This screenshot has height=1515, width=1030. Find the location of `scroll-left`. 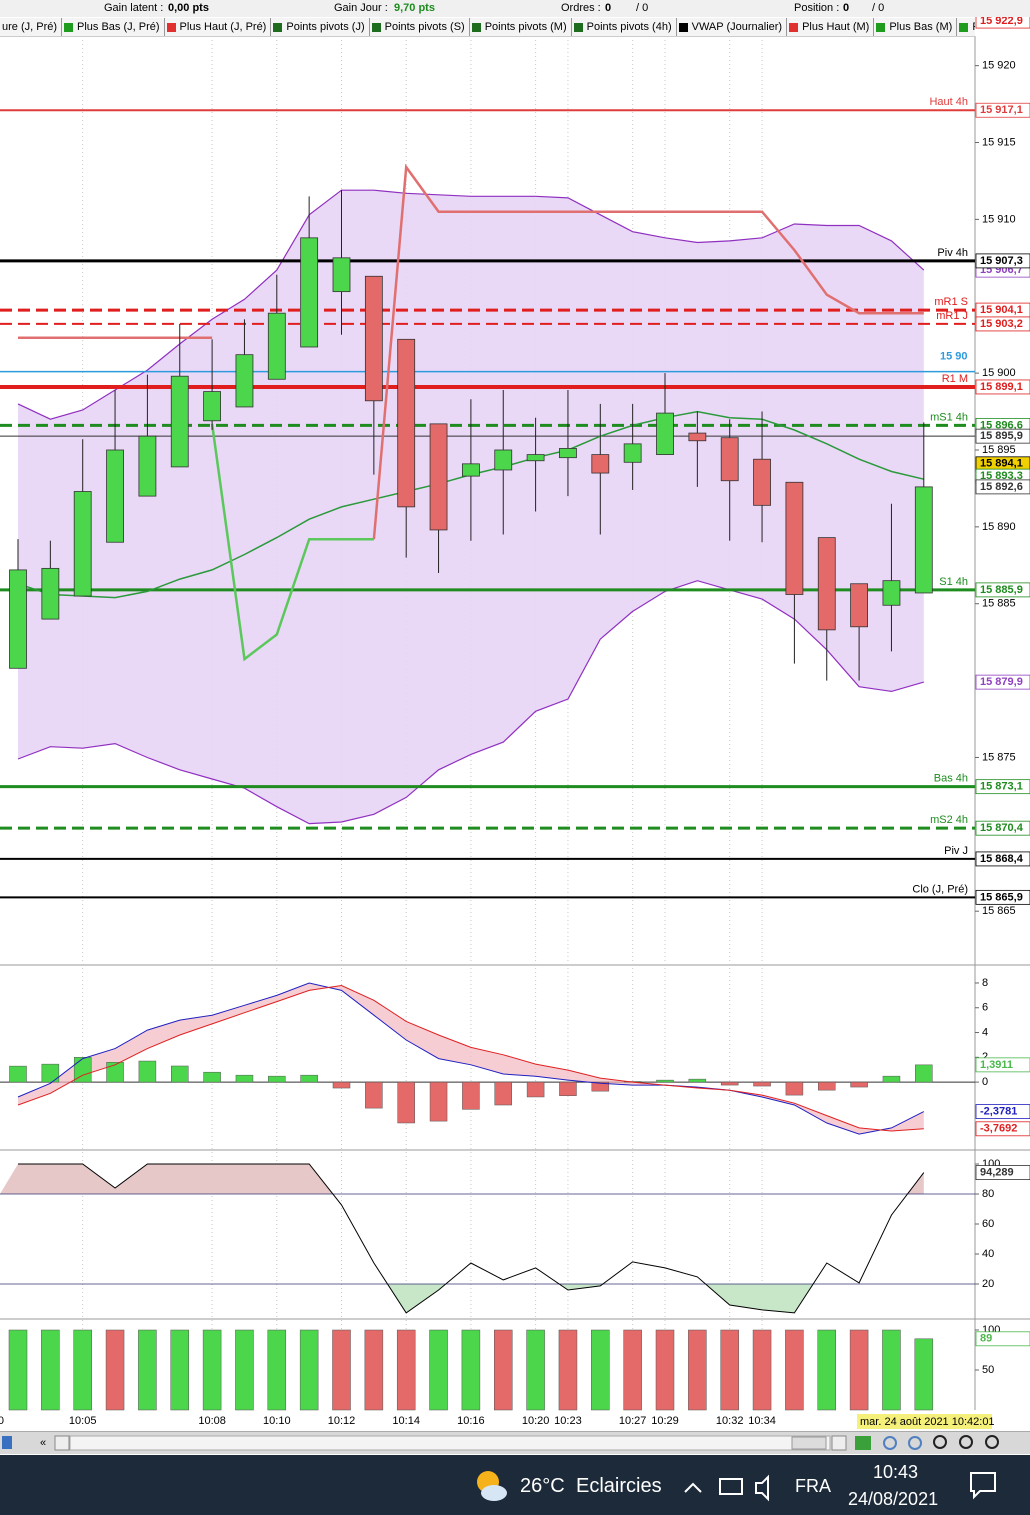

scroll-left is located at coordinates (62, 1443).